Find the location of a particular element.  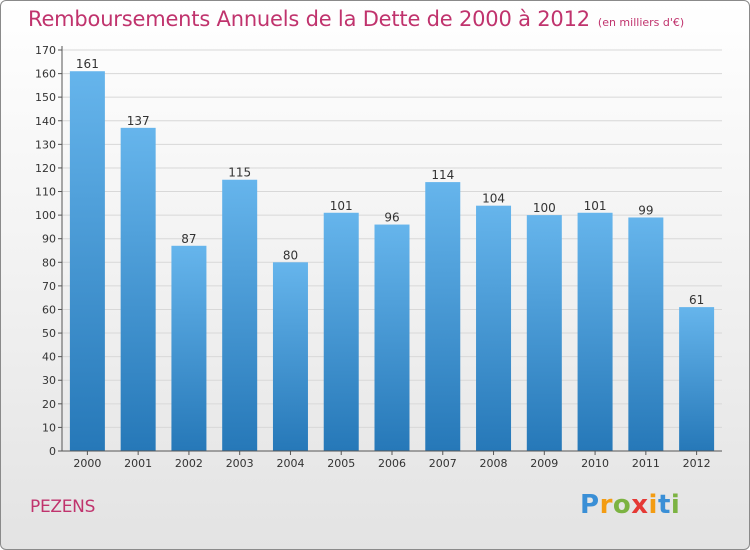

bar-value-label: 87 is located at coordinates (188, 239).